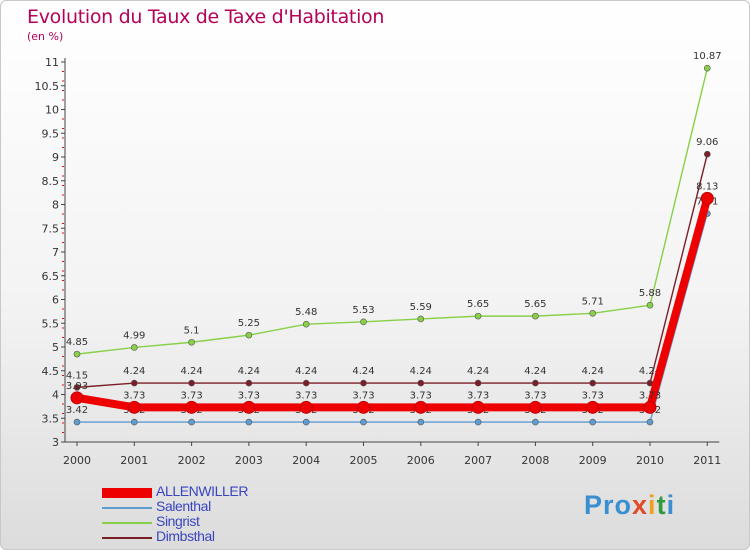 The image size is (750, 550). What do you see at coordinates (55, 442) in the screenshot?
I see `y-tick-label: 3` at bounding box center [55, 442].